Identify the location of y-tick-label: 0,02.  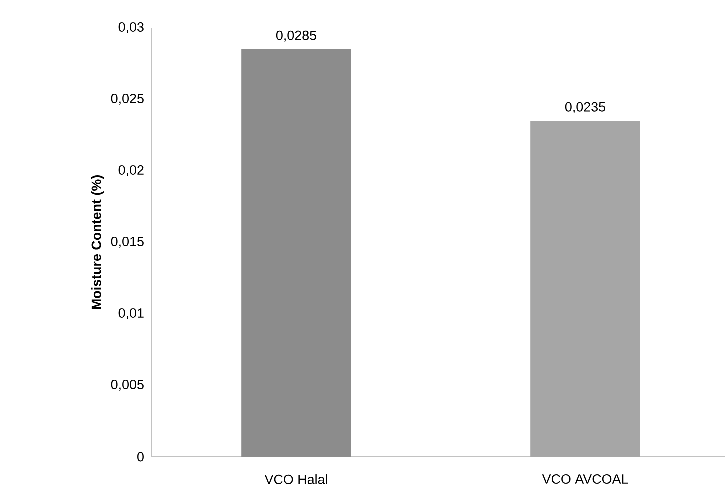
(131, 171).